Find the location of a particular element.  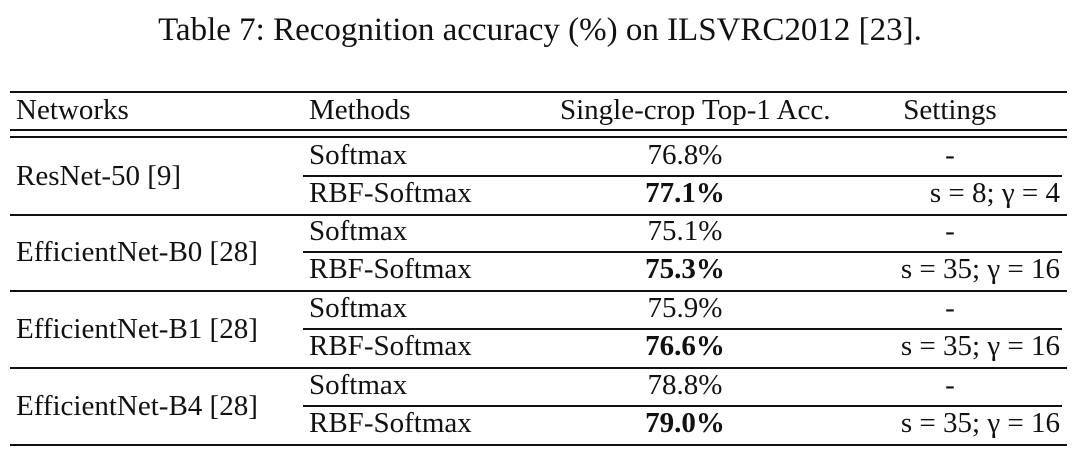

settings-value: s = 8; γ = 4 is located at coordinates (994, 193).